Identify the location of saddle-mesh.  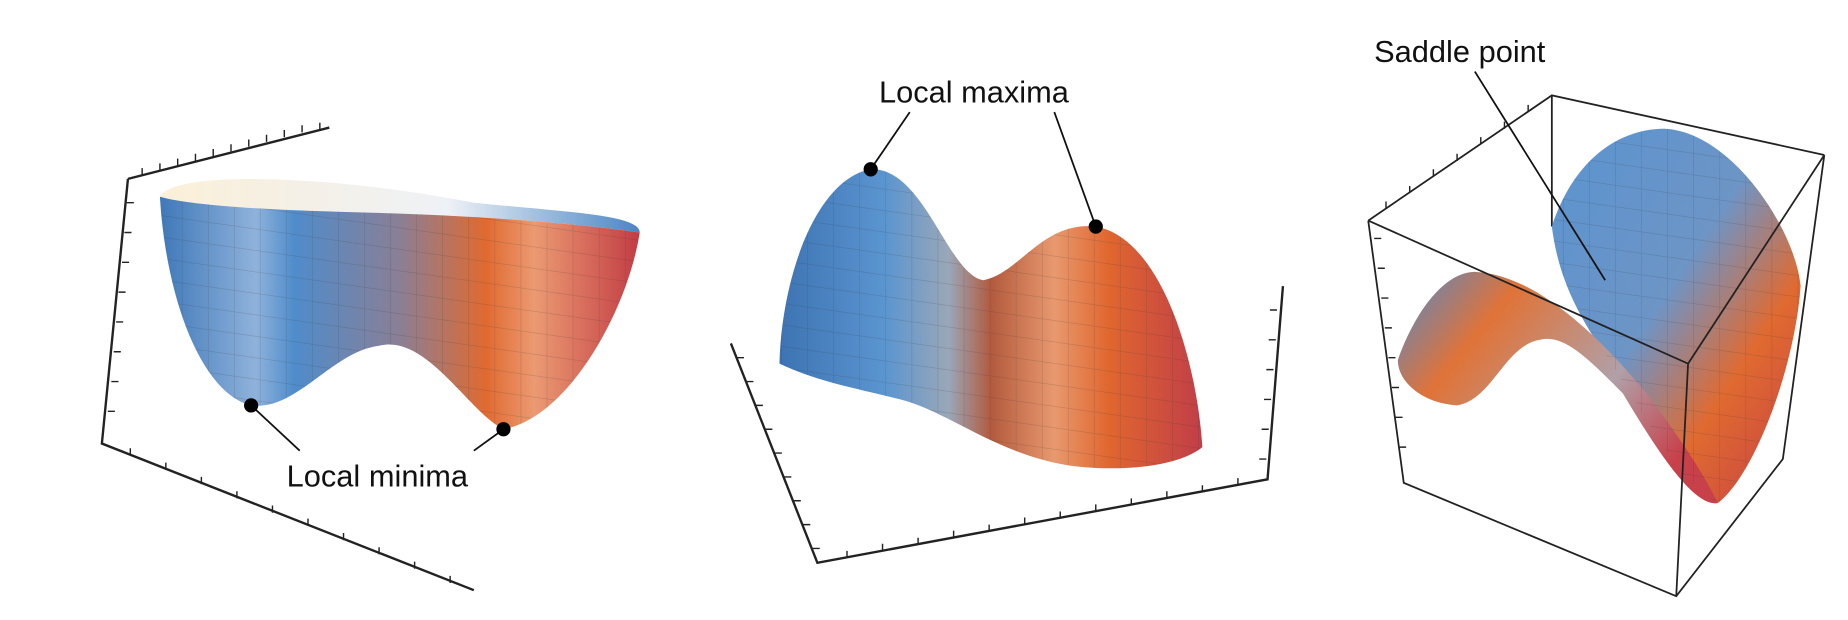
(1676, 316).